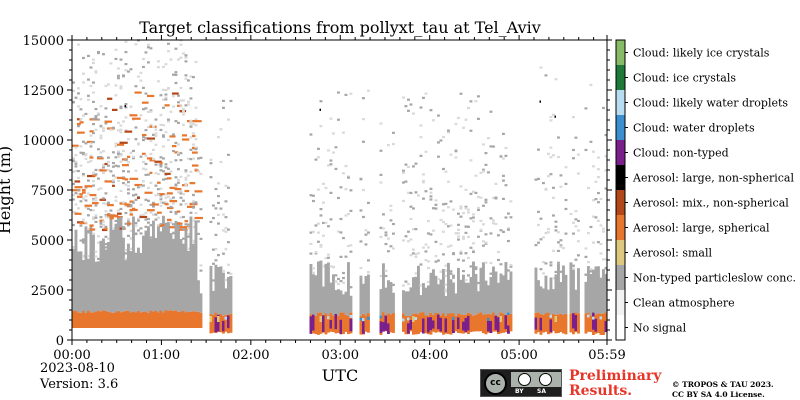 The height and width of the screenshot is (400, 800). What do you see at coordinates (588, 316) in the screenshot?
I see `water-cloud-cell` at bounding box center [588, 316].